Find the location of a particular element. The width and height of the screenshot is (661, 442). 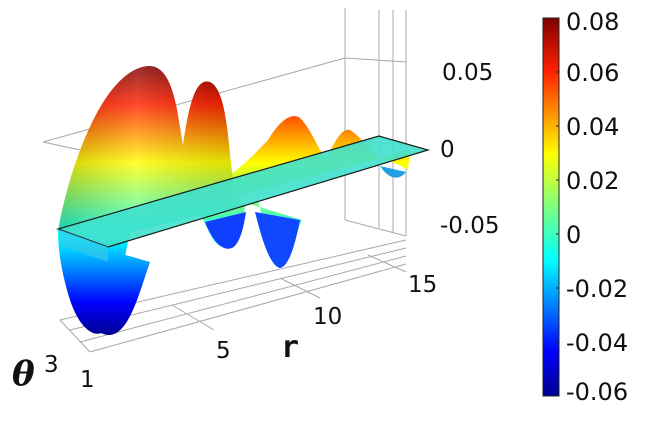

colorbar-tick-label: -0.04 is located at coordinates (597, 343).